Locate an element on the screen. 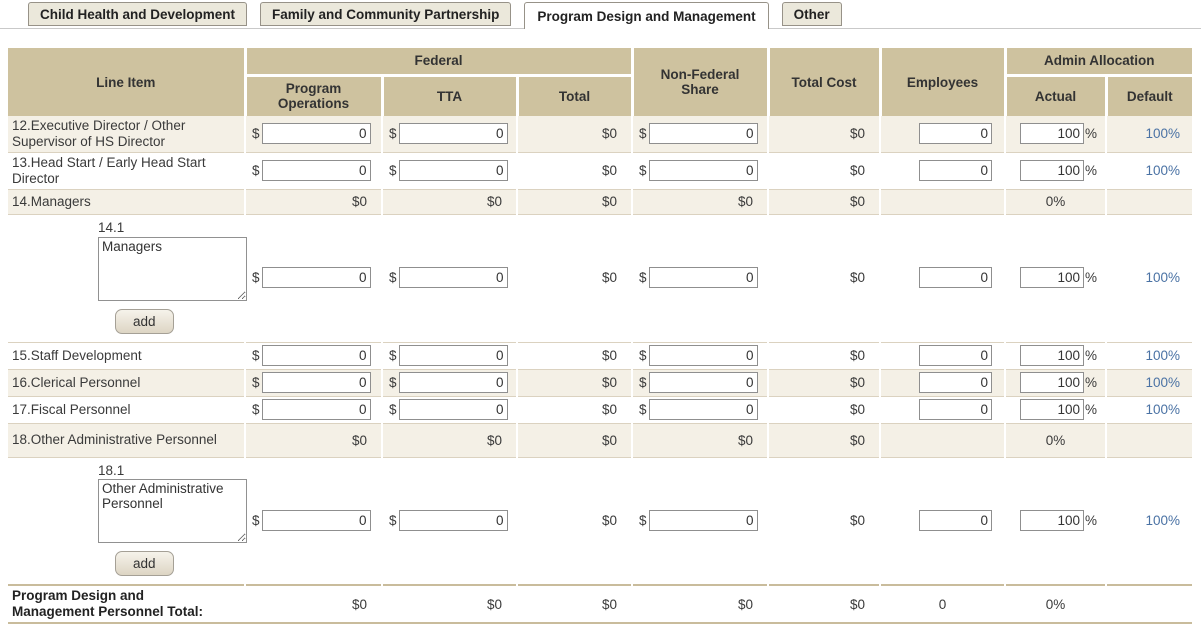 This screenshot has width=1201, height=624. line-item-name-textarea: Managers is located at coordinates (172, 268).